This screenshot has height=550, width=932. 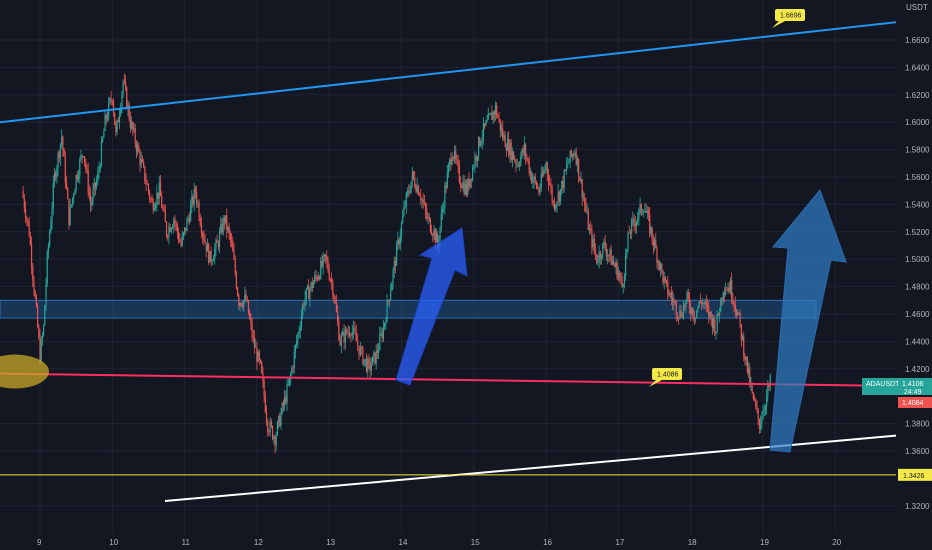 What do you see at coordinates (808, 321) in the screenshot?
I see `up-arrow-right` at bounding box center [808, 321].